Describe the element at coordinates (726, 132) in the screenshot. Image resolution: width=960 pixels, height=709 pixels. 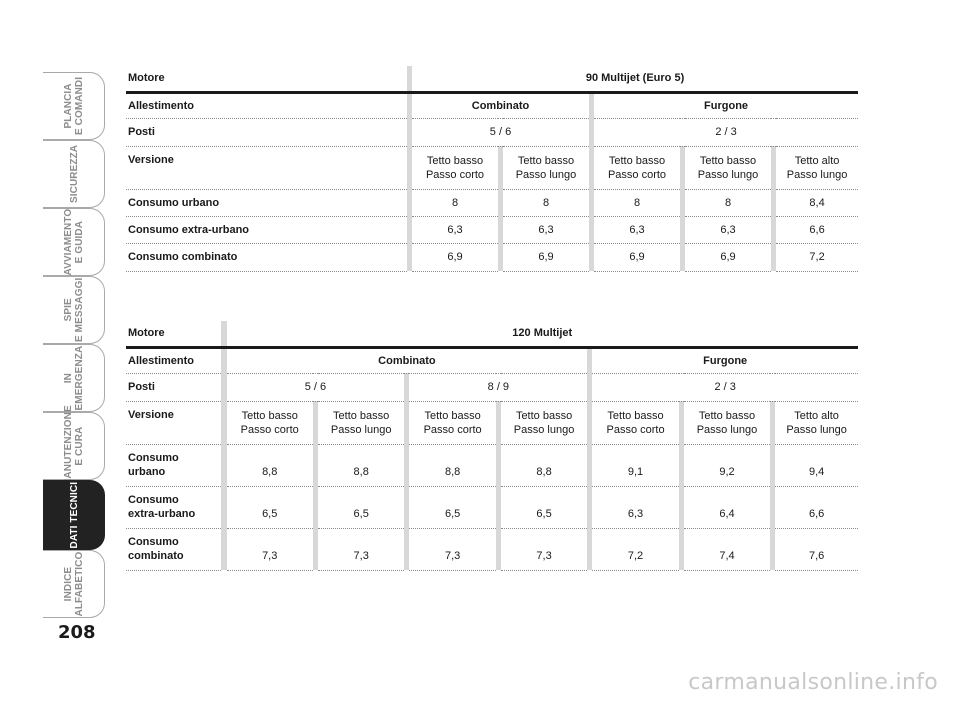
I see `posti-value: 2 / 3` at that location.